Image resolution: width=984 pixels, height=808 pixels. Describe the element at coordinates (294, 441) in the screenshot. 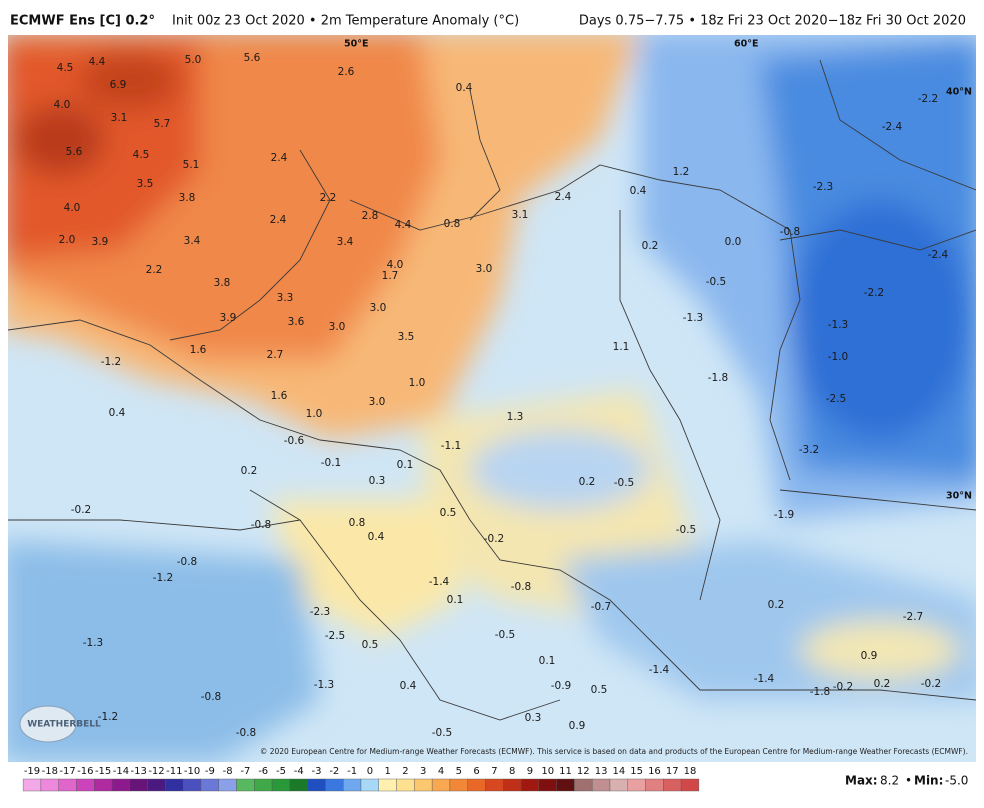

I see `anomaly-label: -0.6` at that location.